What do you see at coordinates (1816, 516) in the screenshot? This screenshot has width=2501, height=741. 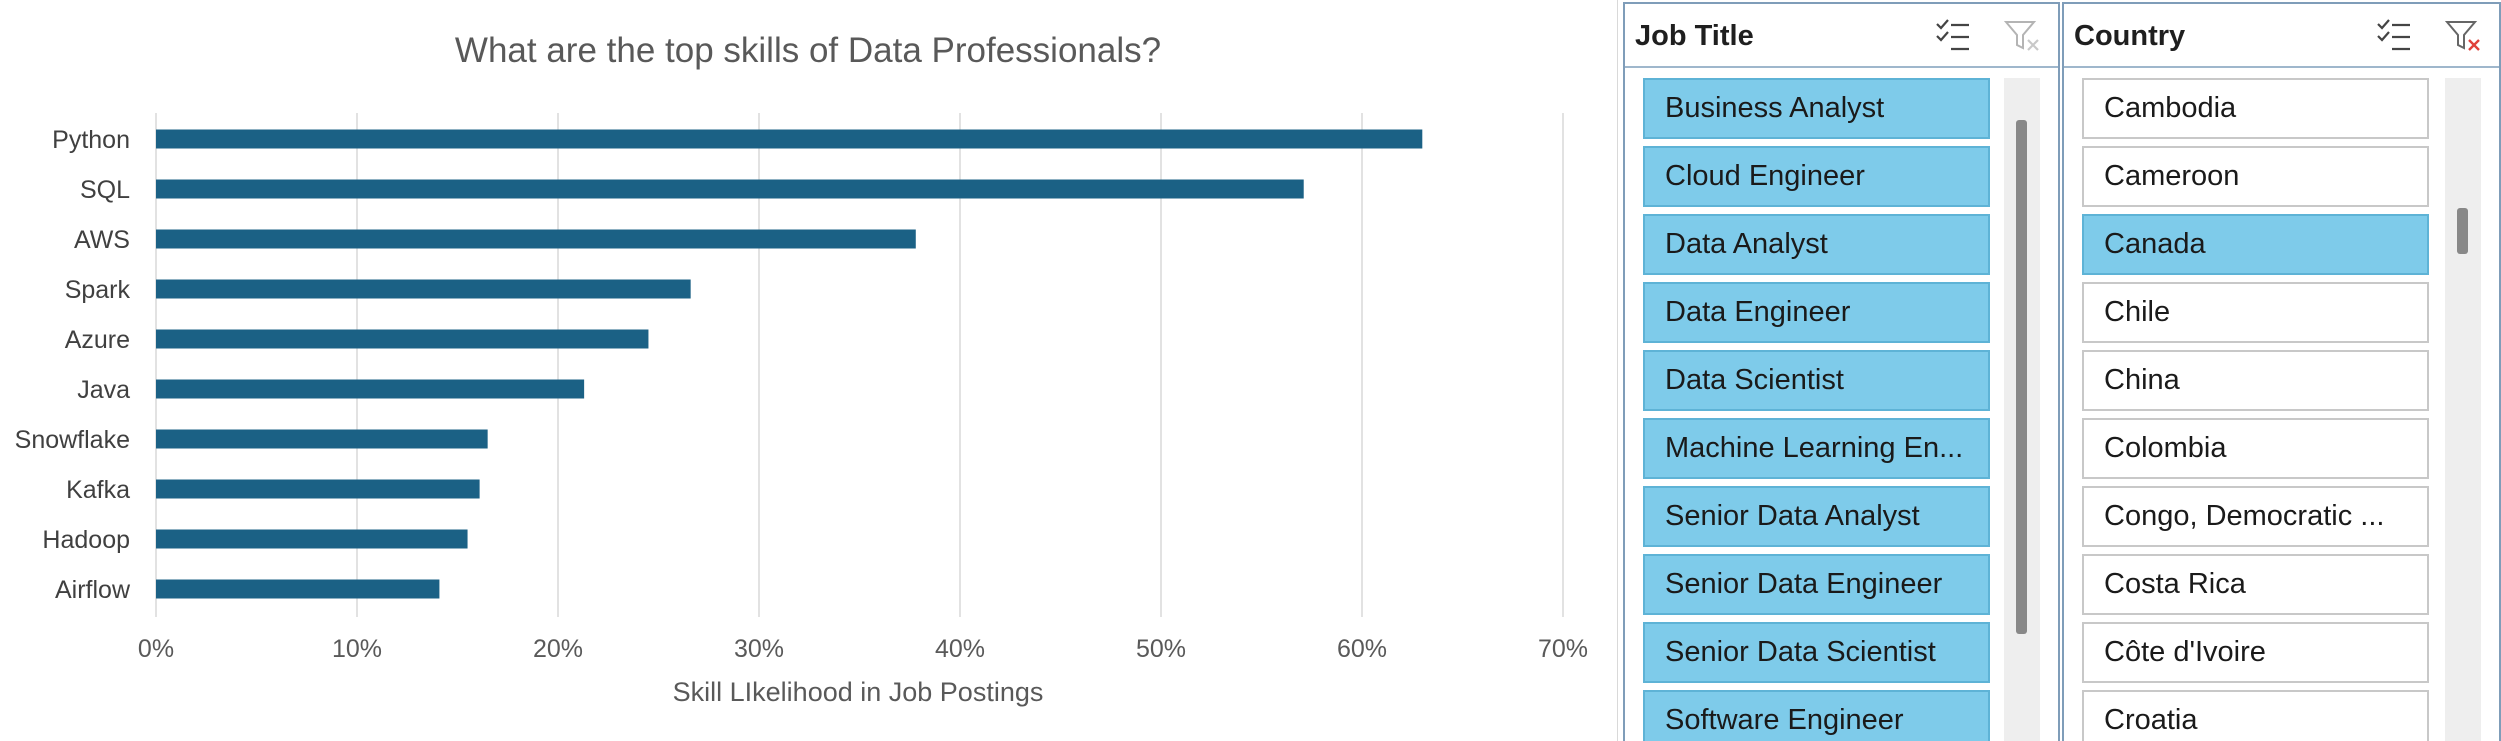 I see `slicer-item: Senior Data Analyst` at bounding box center [1816, 516].